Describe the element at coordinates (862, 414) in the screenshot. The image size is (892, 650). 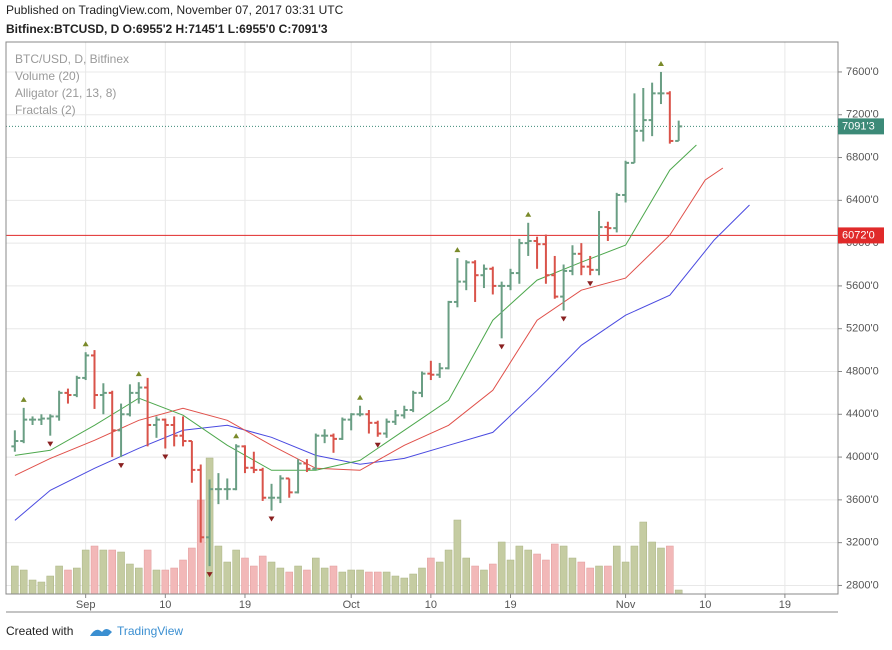
I see `y-tick-label: 4400'0` at that location.